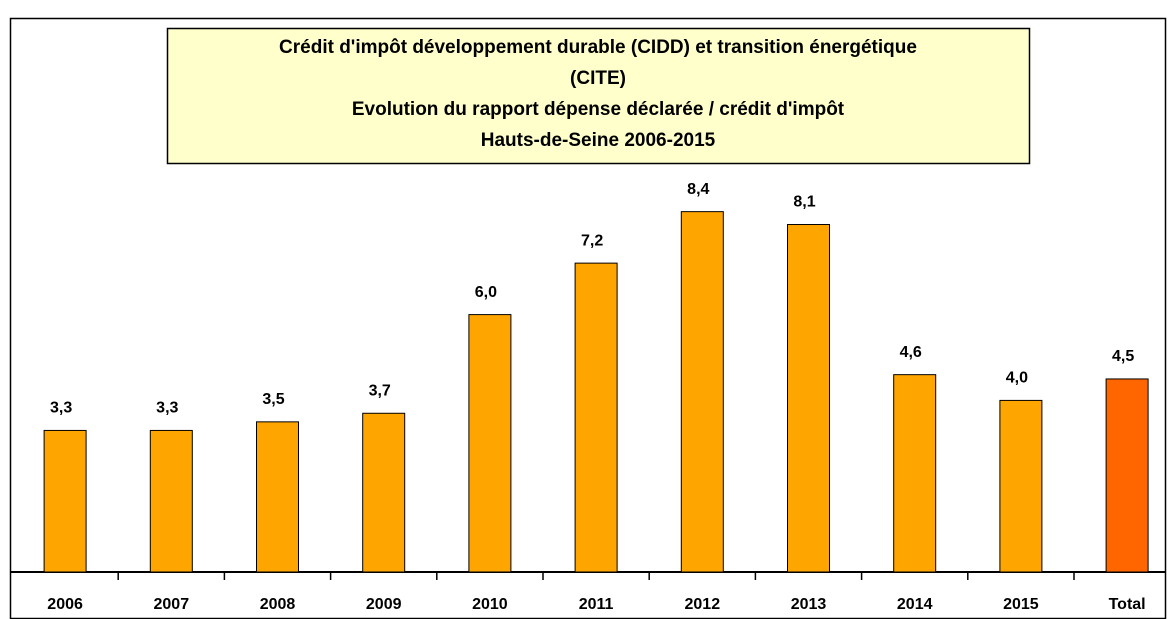 The width and height of the screenshot is (1170, 619). What do you see at coordinates (698, 189) in the screenshot?
I see `value-label: 8,4` at bounding box center [698, 189].